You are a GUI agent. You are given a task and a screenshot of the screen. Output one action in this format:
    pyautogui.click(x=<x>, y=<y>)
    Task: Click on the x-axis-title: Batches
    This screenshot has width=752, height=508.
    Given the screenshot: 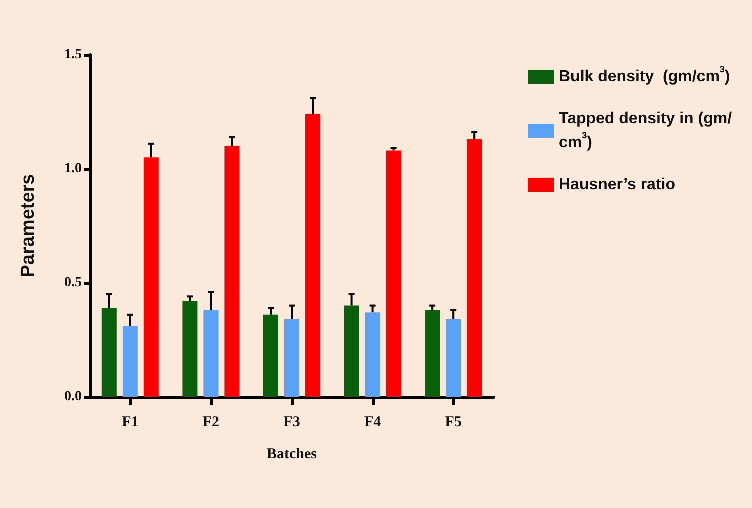 What is the action you would take?
    pyautogui.click(x=292, y=454)
    